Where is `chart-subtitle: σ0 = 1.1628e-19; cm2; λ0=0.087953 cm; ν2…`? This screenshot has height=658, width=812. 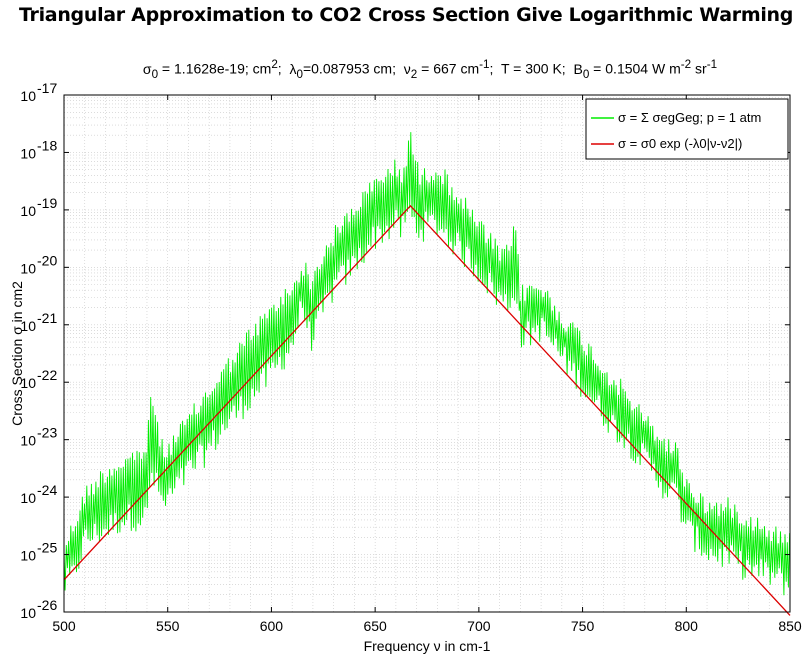
chart-subtitle: σ0 = 1.1628e-19; cm2; λ0=0.087953 cm; ν2… is located at coordinates (430, 69).